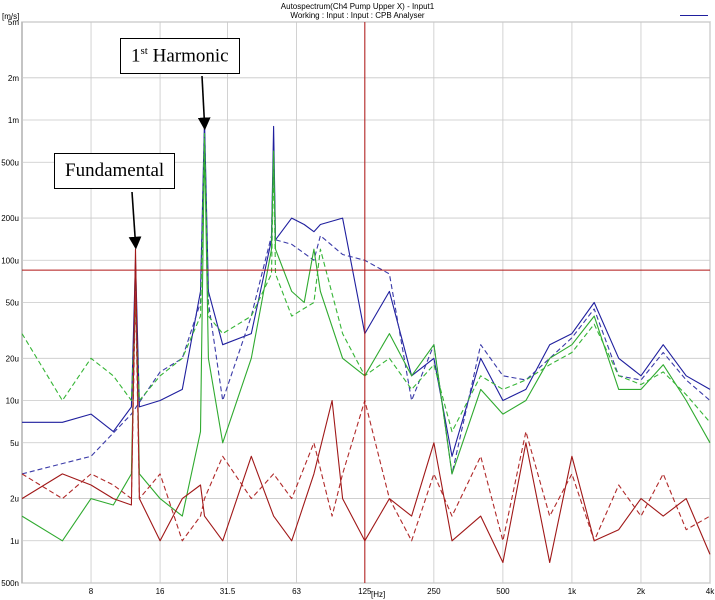 This screenshot has height=600, width=715. Describe the element at coordinates (13, 22) in the screenshot. I see `y-tick-label: 5m` at that location.